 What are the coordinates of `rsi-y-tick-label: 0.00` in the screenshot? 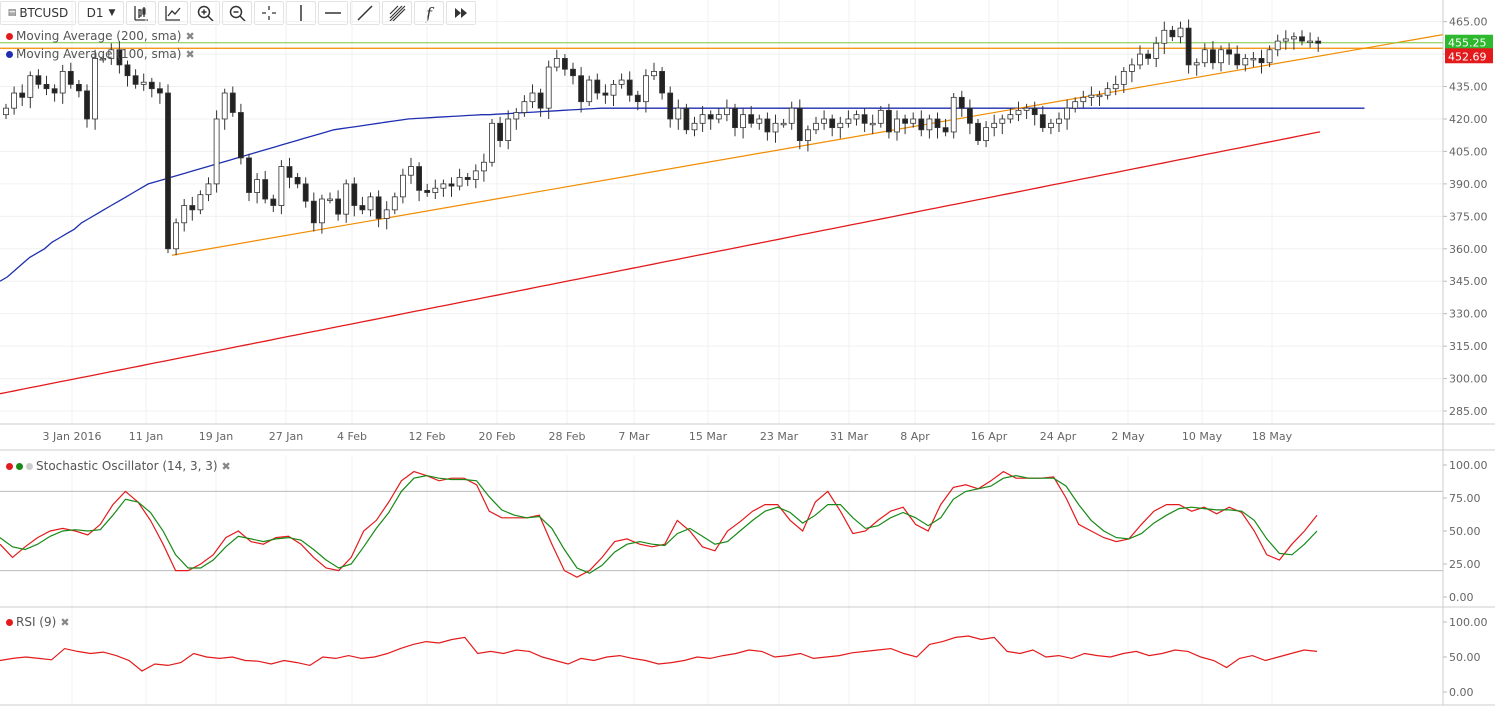 It's located at (1461, 692).